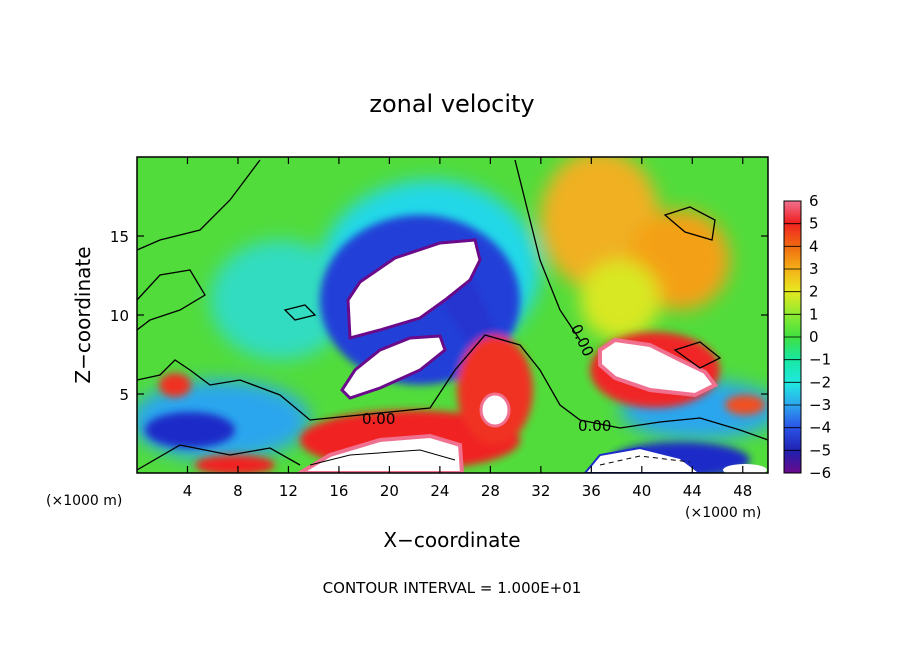 The width and height of the screenshot is (904, 654). I want to click on colorbar-tick-label: 0, so click(814, 337).